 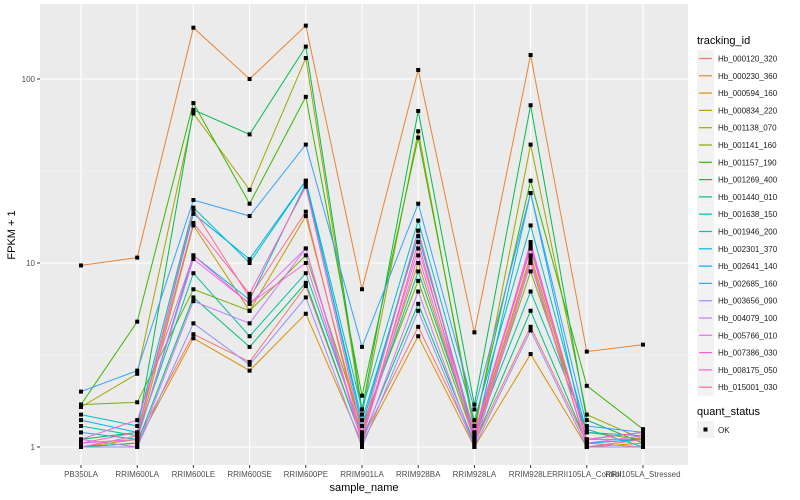 What do you see at coordinates (748, 387) in the screenshot?
I see `legend-label: Hb_015001_030` at bounding box center [748, 387].